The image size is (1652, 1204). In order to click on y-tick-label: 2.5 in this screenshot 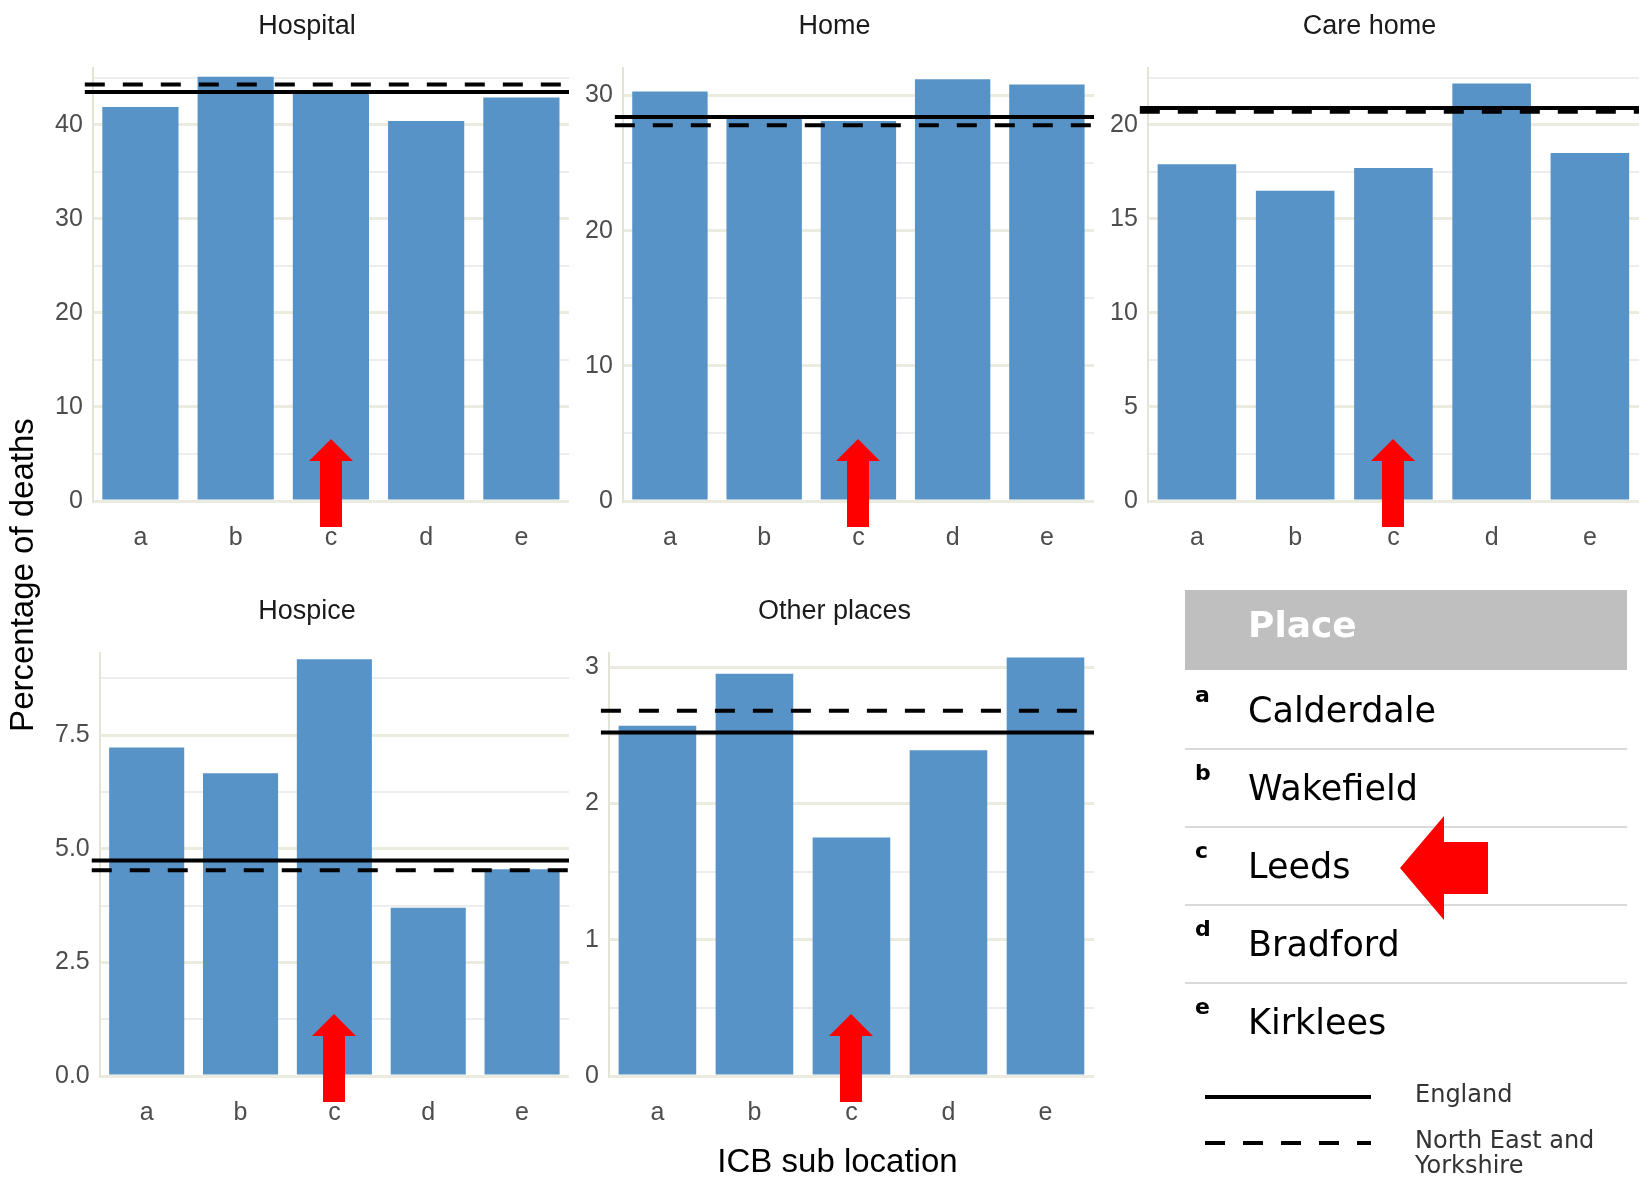, I will do `click(72, 960)`.